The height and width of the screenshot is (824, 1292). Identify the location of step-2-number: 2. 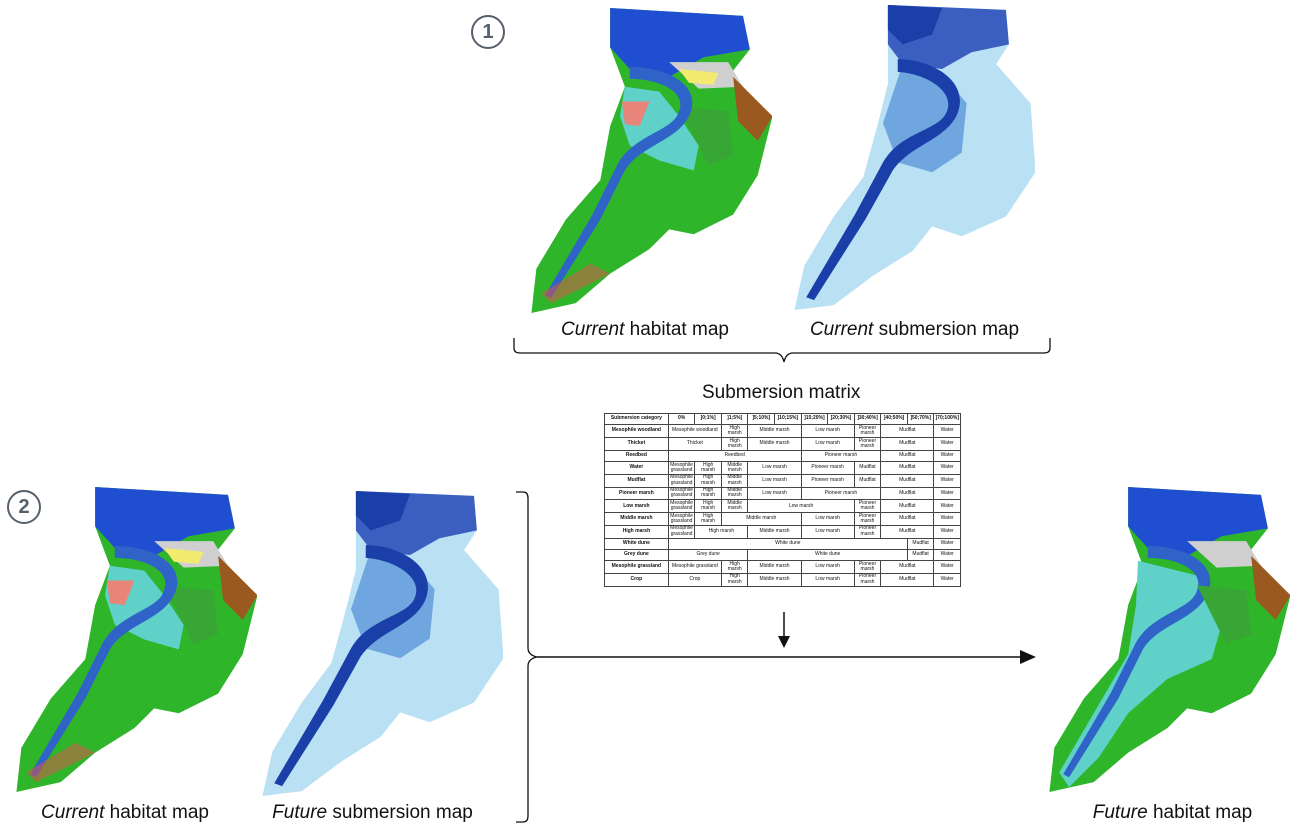
(24, 506).